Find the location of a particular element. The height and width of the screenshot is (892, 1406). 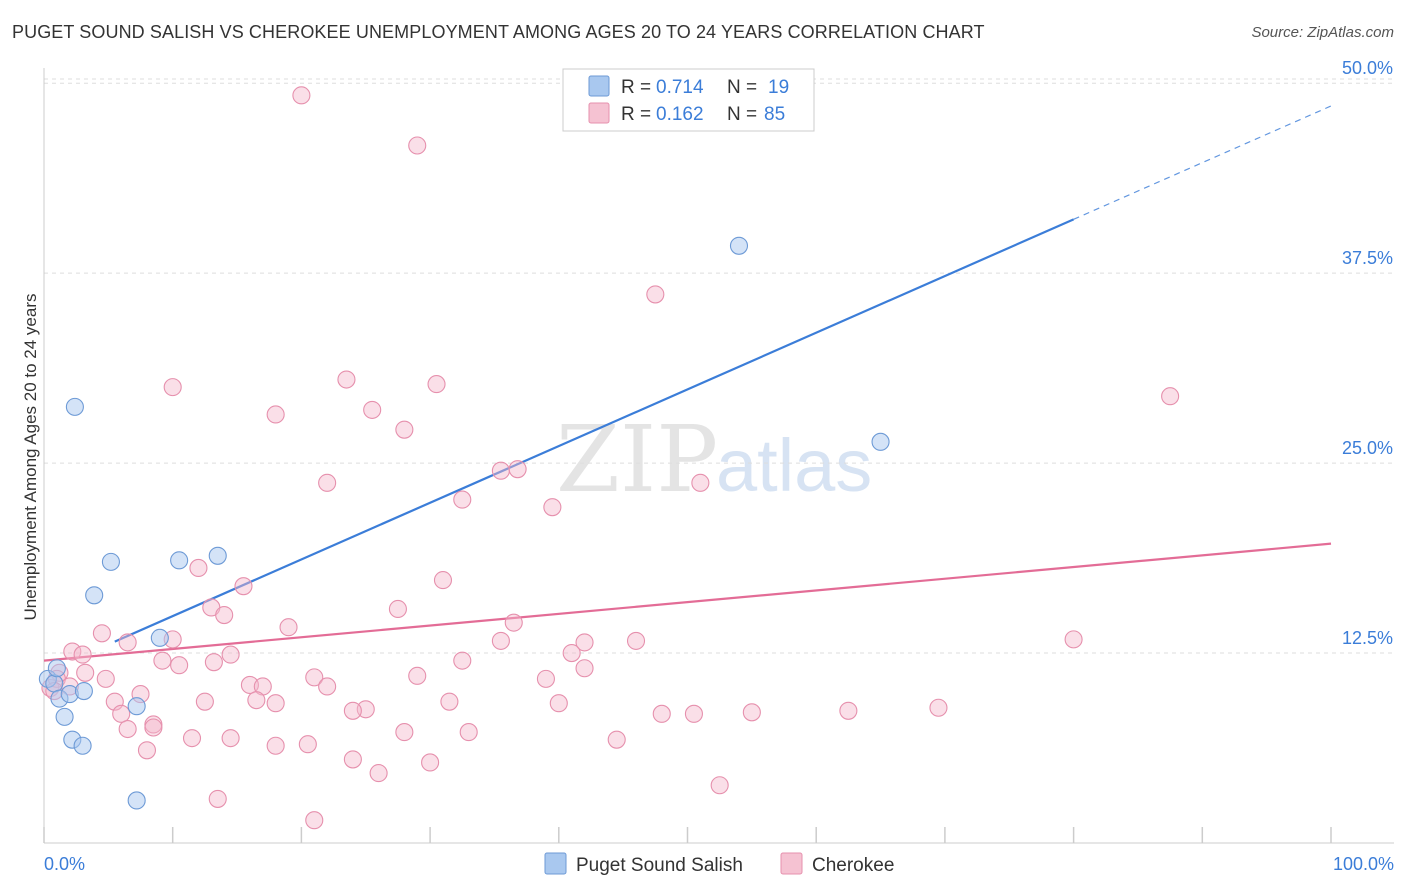

legend-n-value-pink: 85 is located at coordinates (774, 114).